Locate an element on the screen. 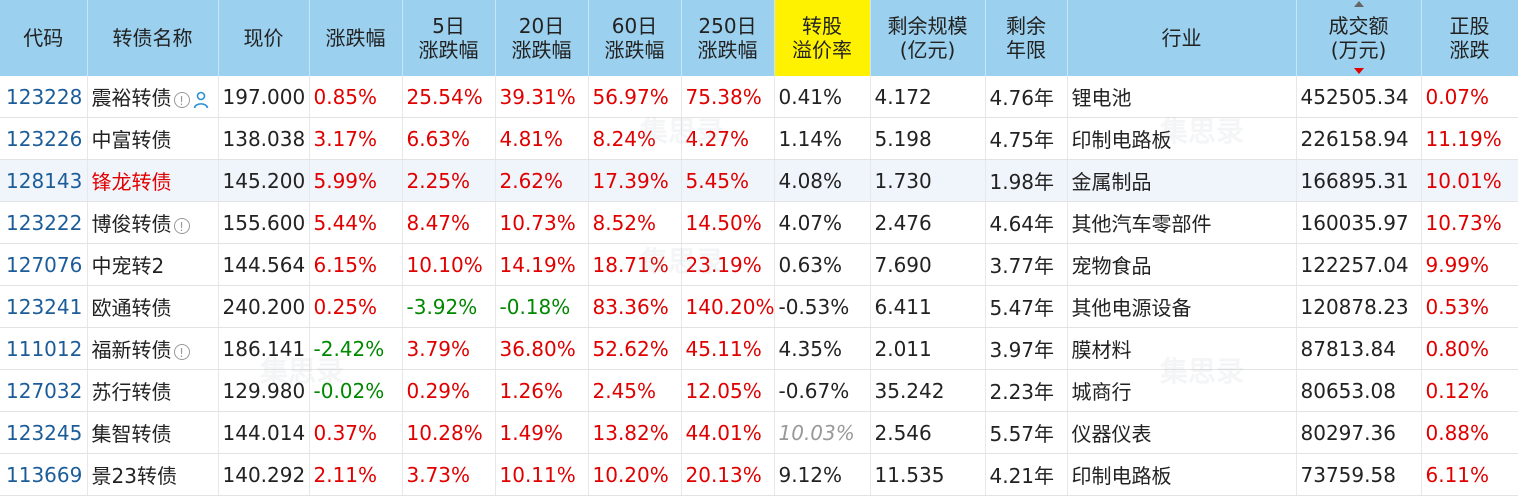 This screenshot has width=1518, height=496. years-cell-text: 2.23年 is located at coordinates (1022, 392).